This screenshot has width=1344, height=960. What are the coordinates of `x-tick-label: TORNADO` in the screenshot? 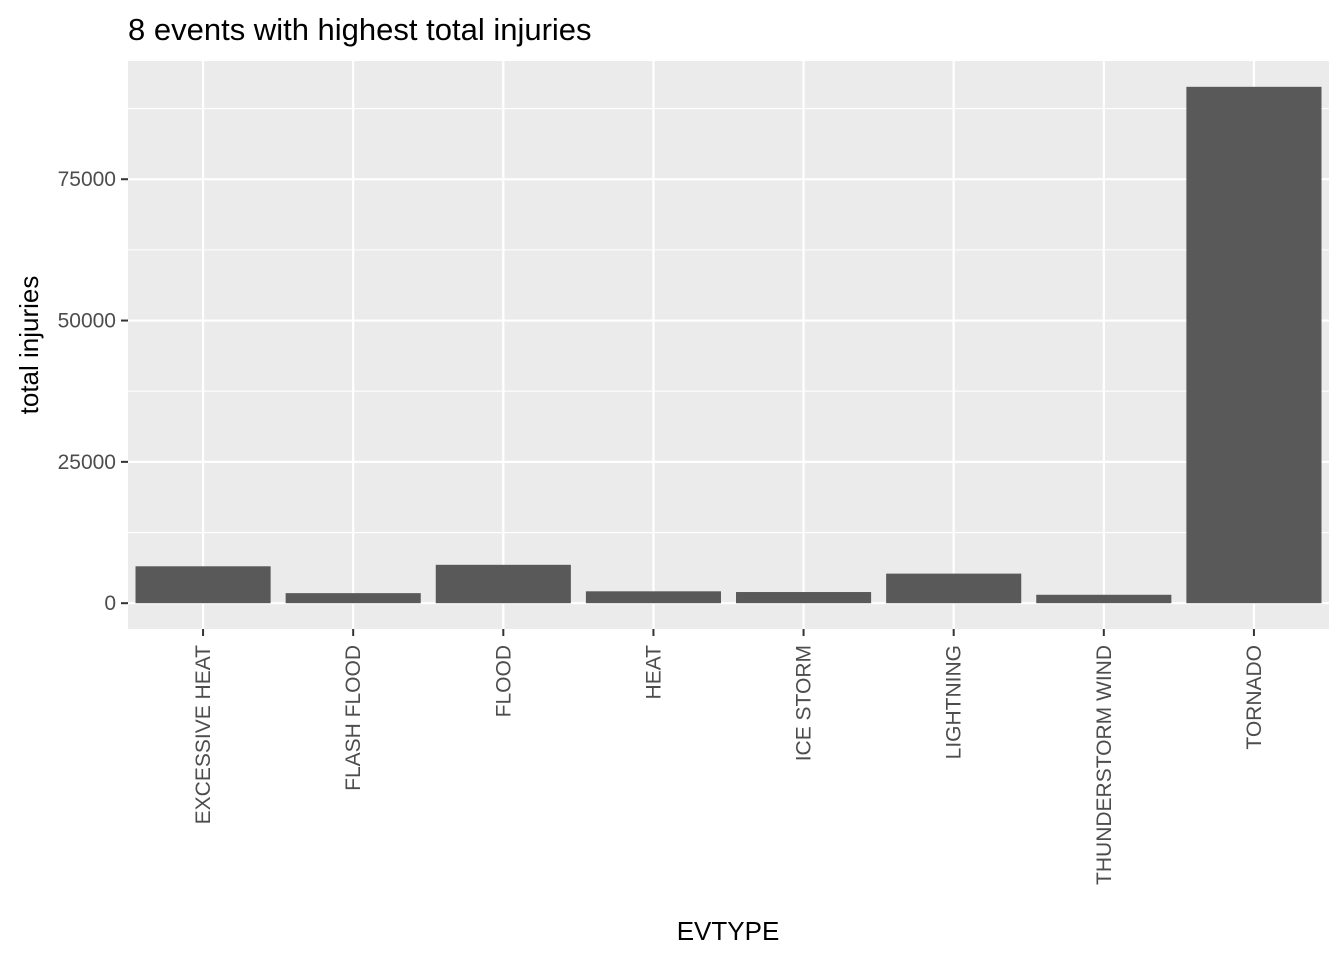 It's located at (1254, 697).